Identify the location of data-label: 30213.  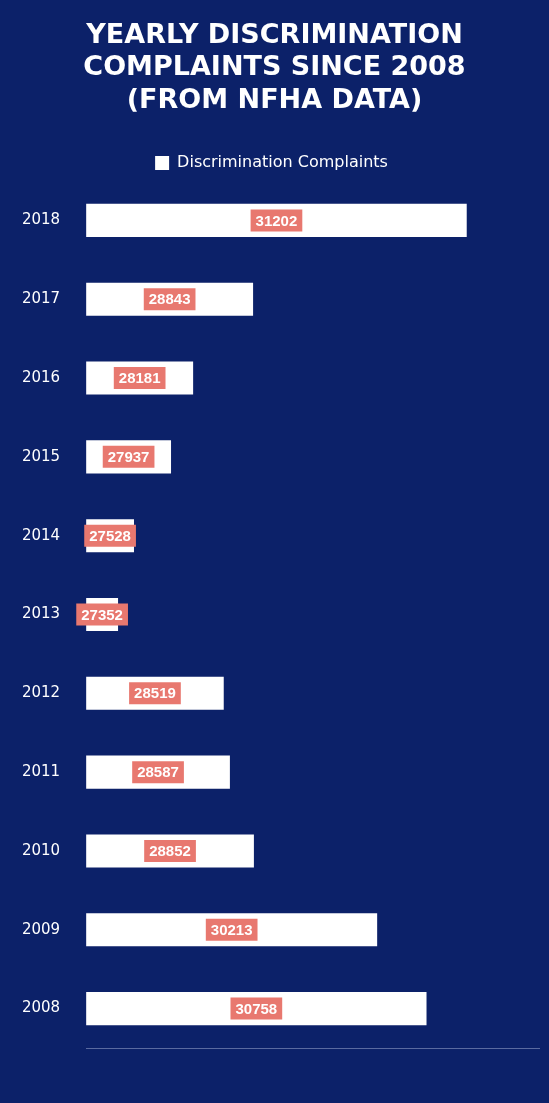
(231, 930).